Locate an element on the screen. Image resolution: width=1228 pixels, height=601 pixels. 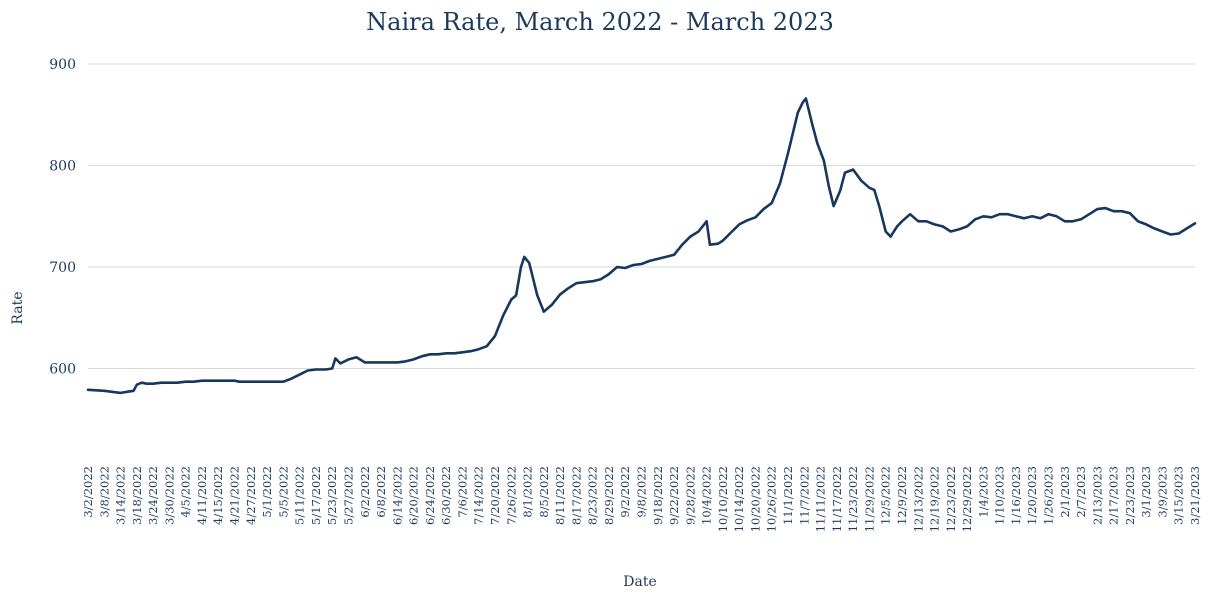
x-axis-label: Date is located at coordinates (639, 582).